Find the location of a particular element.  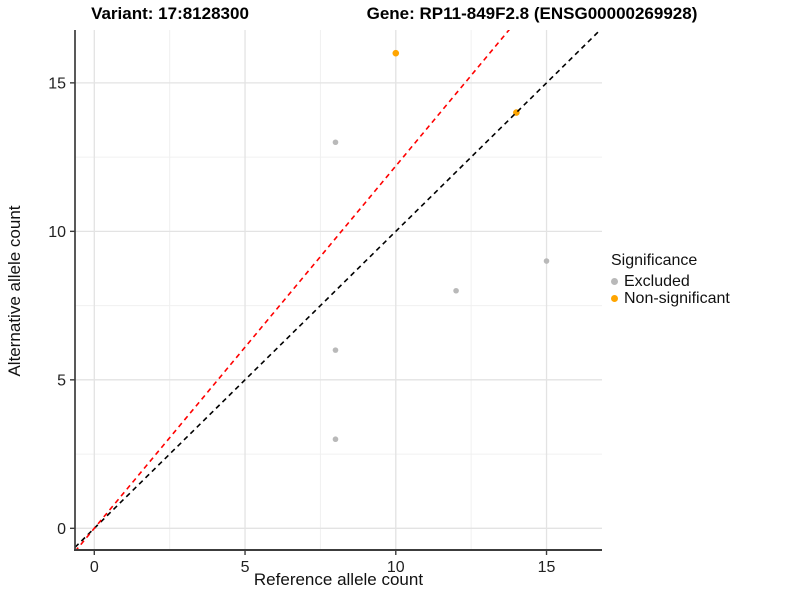

y-tick-label: 10 is located at coordinates (57, 232).